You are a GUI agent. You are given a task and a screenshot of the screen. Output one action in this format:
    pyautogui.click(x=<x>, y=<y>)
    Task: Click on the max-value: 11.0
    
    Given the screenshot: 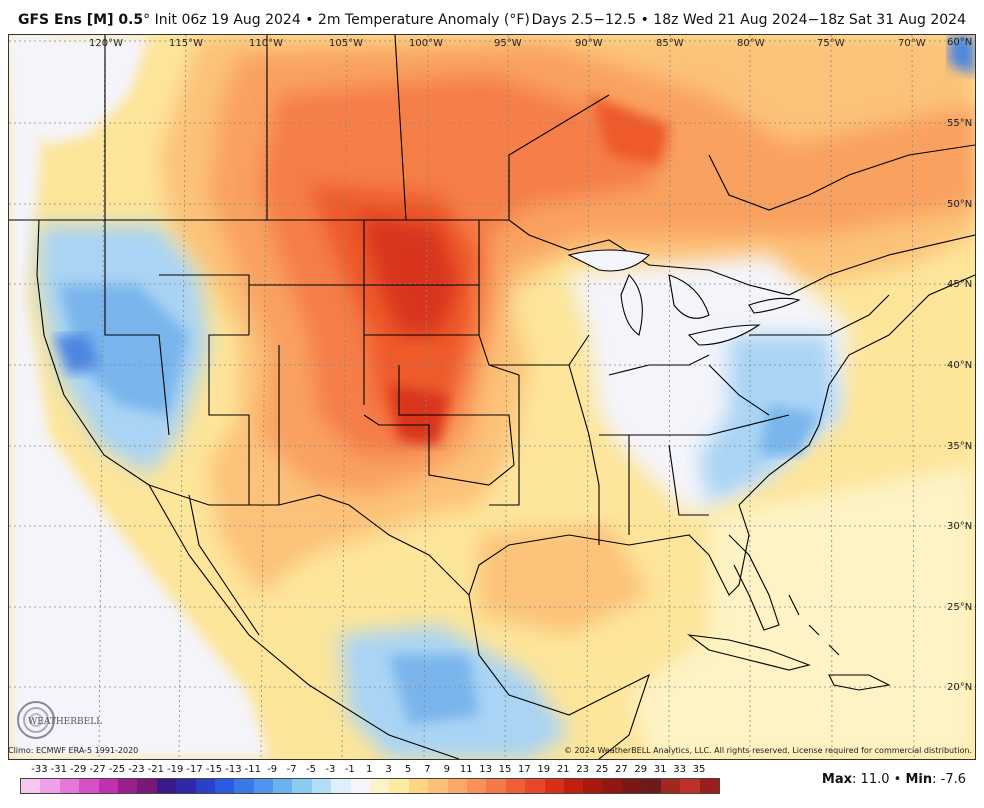 What is the action you would take?
    pyautogui.click(x=875, y=779)
    